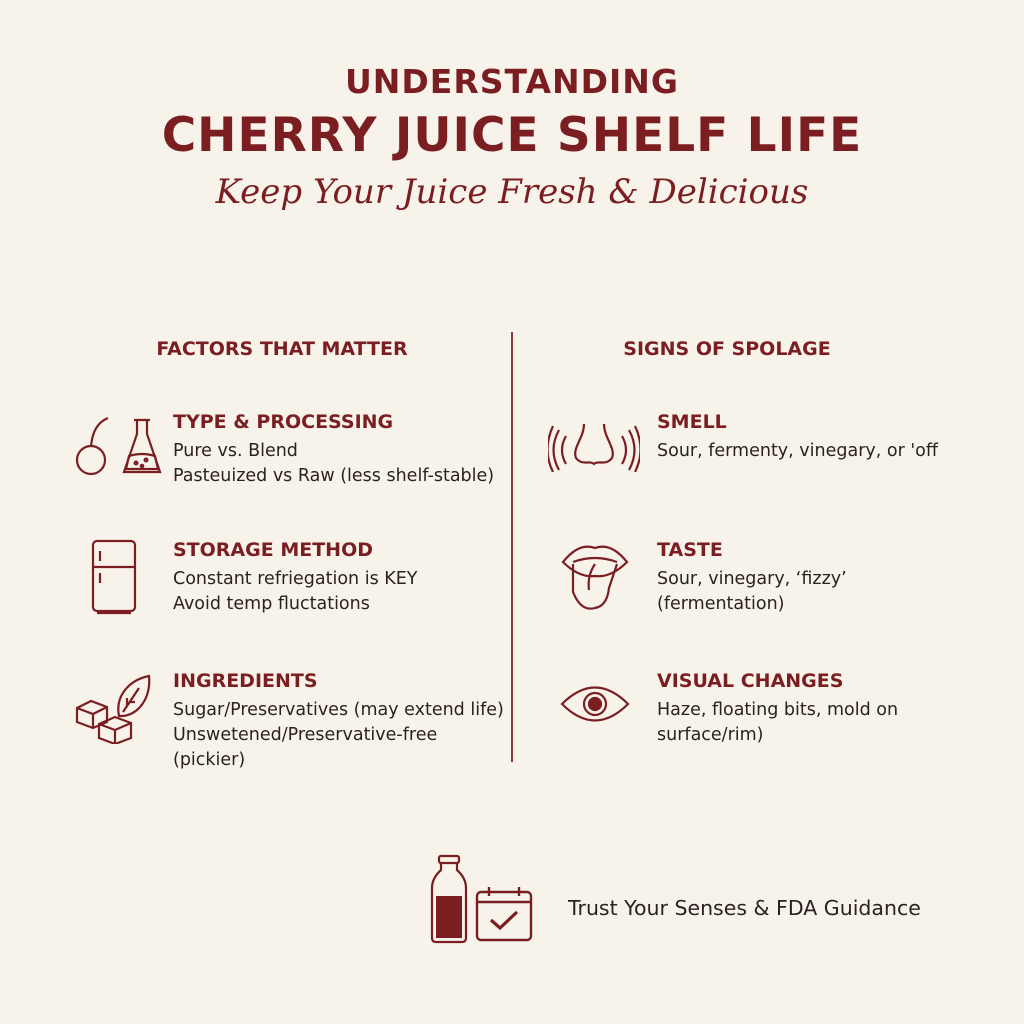  Describe the element at coordinates (305, 735) in the screenshot. I see `item-line: Unswetened/Preservative-free` at that location.